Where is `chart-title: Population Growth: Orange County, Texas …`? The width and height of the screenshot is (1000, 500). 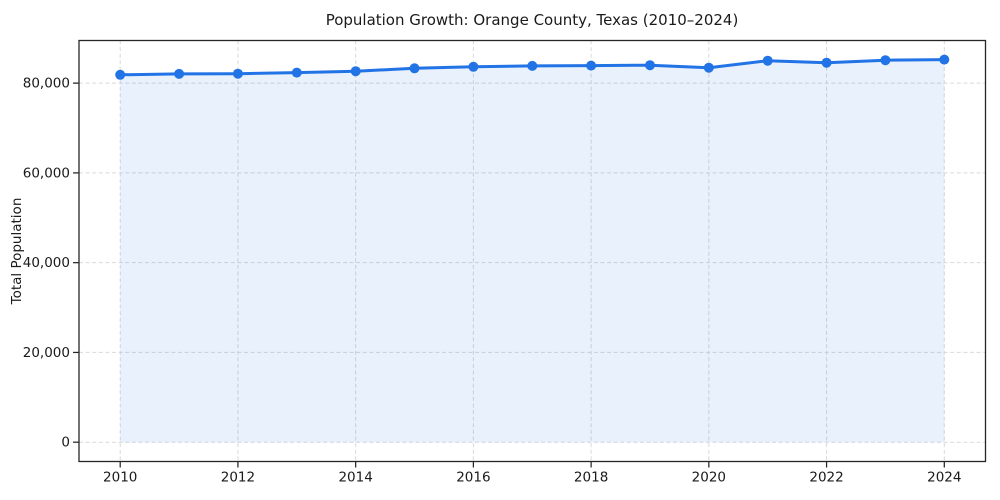
chart-title: Population Growth: Orange County, Texas … is located at coordinates (532, 20).